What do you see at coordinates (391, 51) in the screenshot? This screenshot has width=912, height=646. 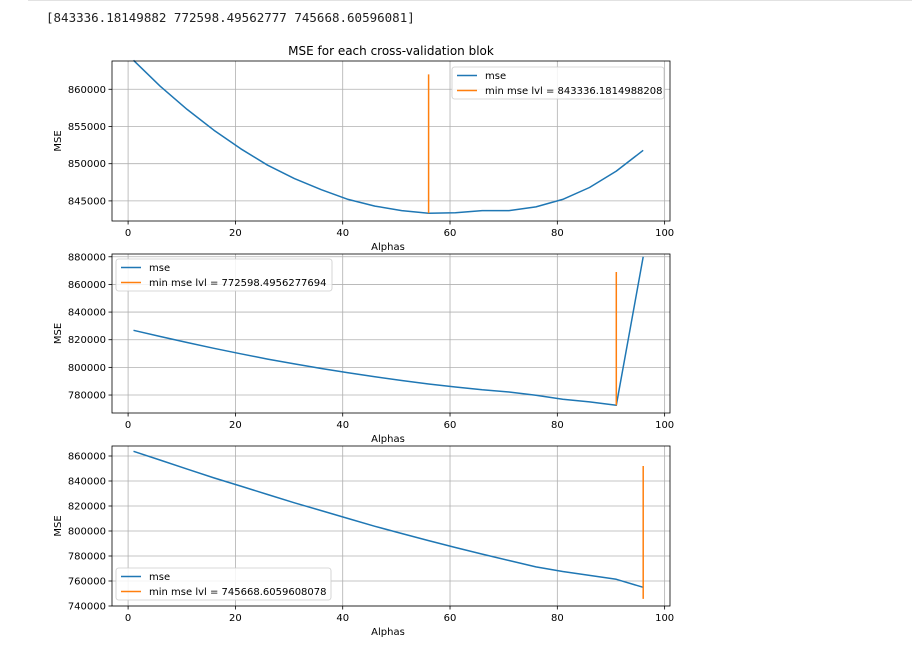 I see `chart-title: MSE for each cross-validation blok` at bounding box center [391, 51].